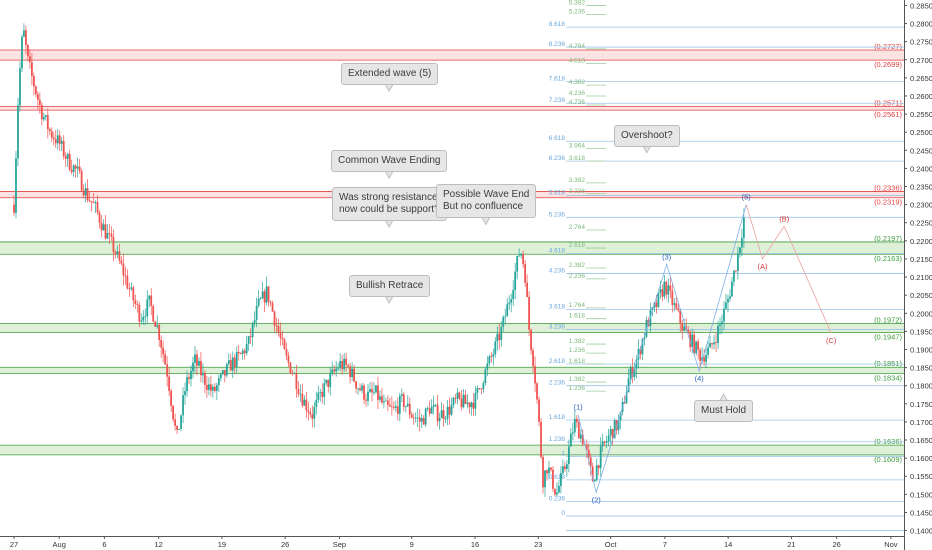  I want to click on fib-green-label: 2.382, so click(577, 265).